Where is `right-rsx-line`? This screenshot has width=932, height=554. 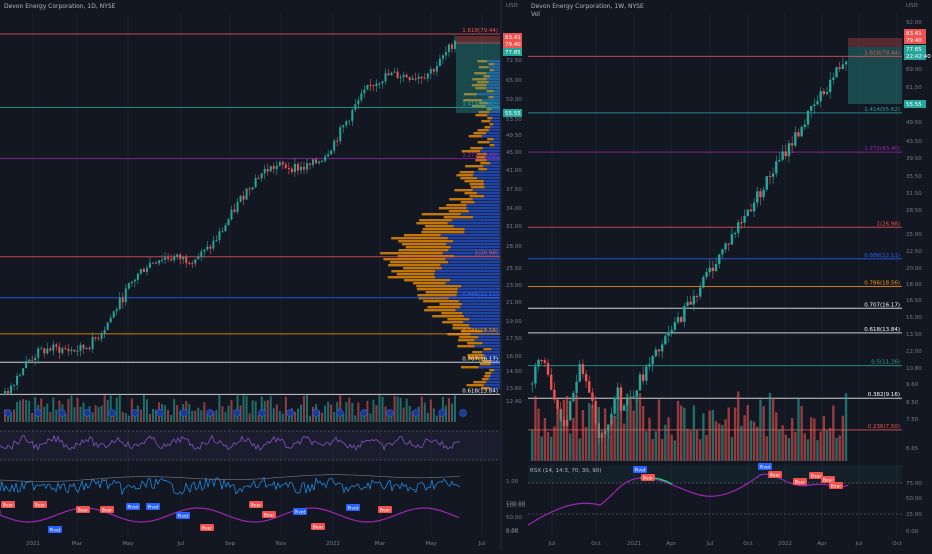
right-rsx-line is located at coordinates (688, 499).